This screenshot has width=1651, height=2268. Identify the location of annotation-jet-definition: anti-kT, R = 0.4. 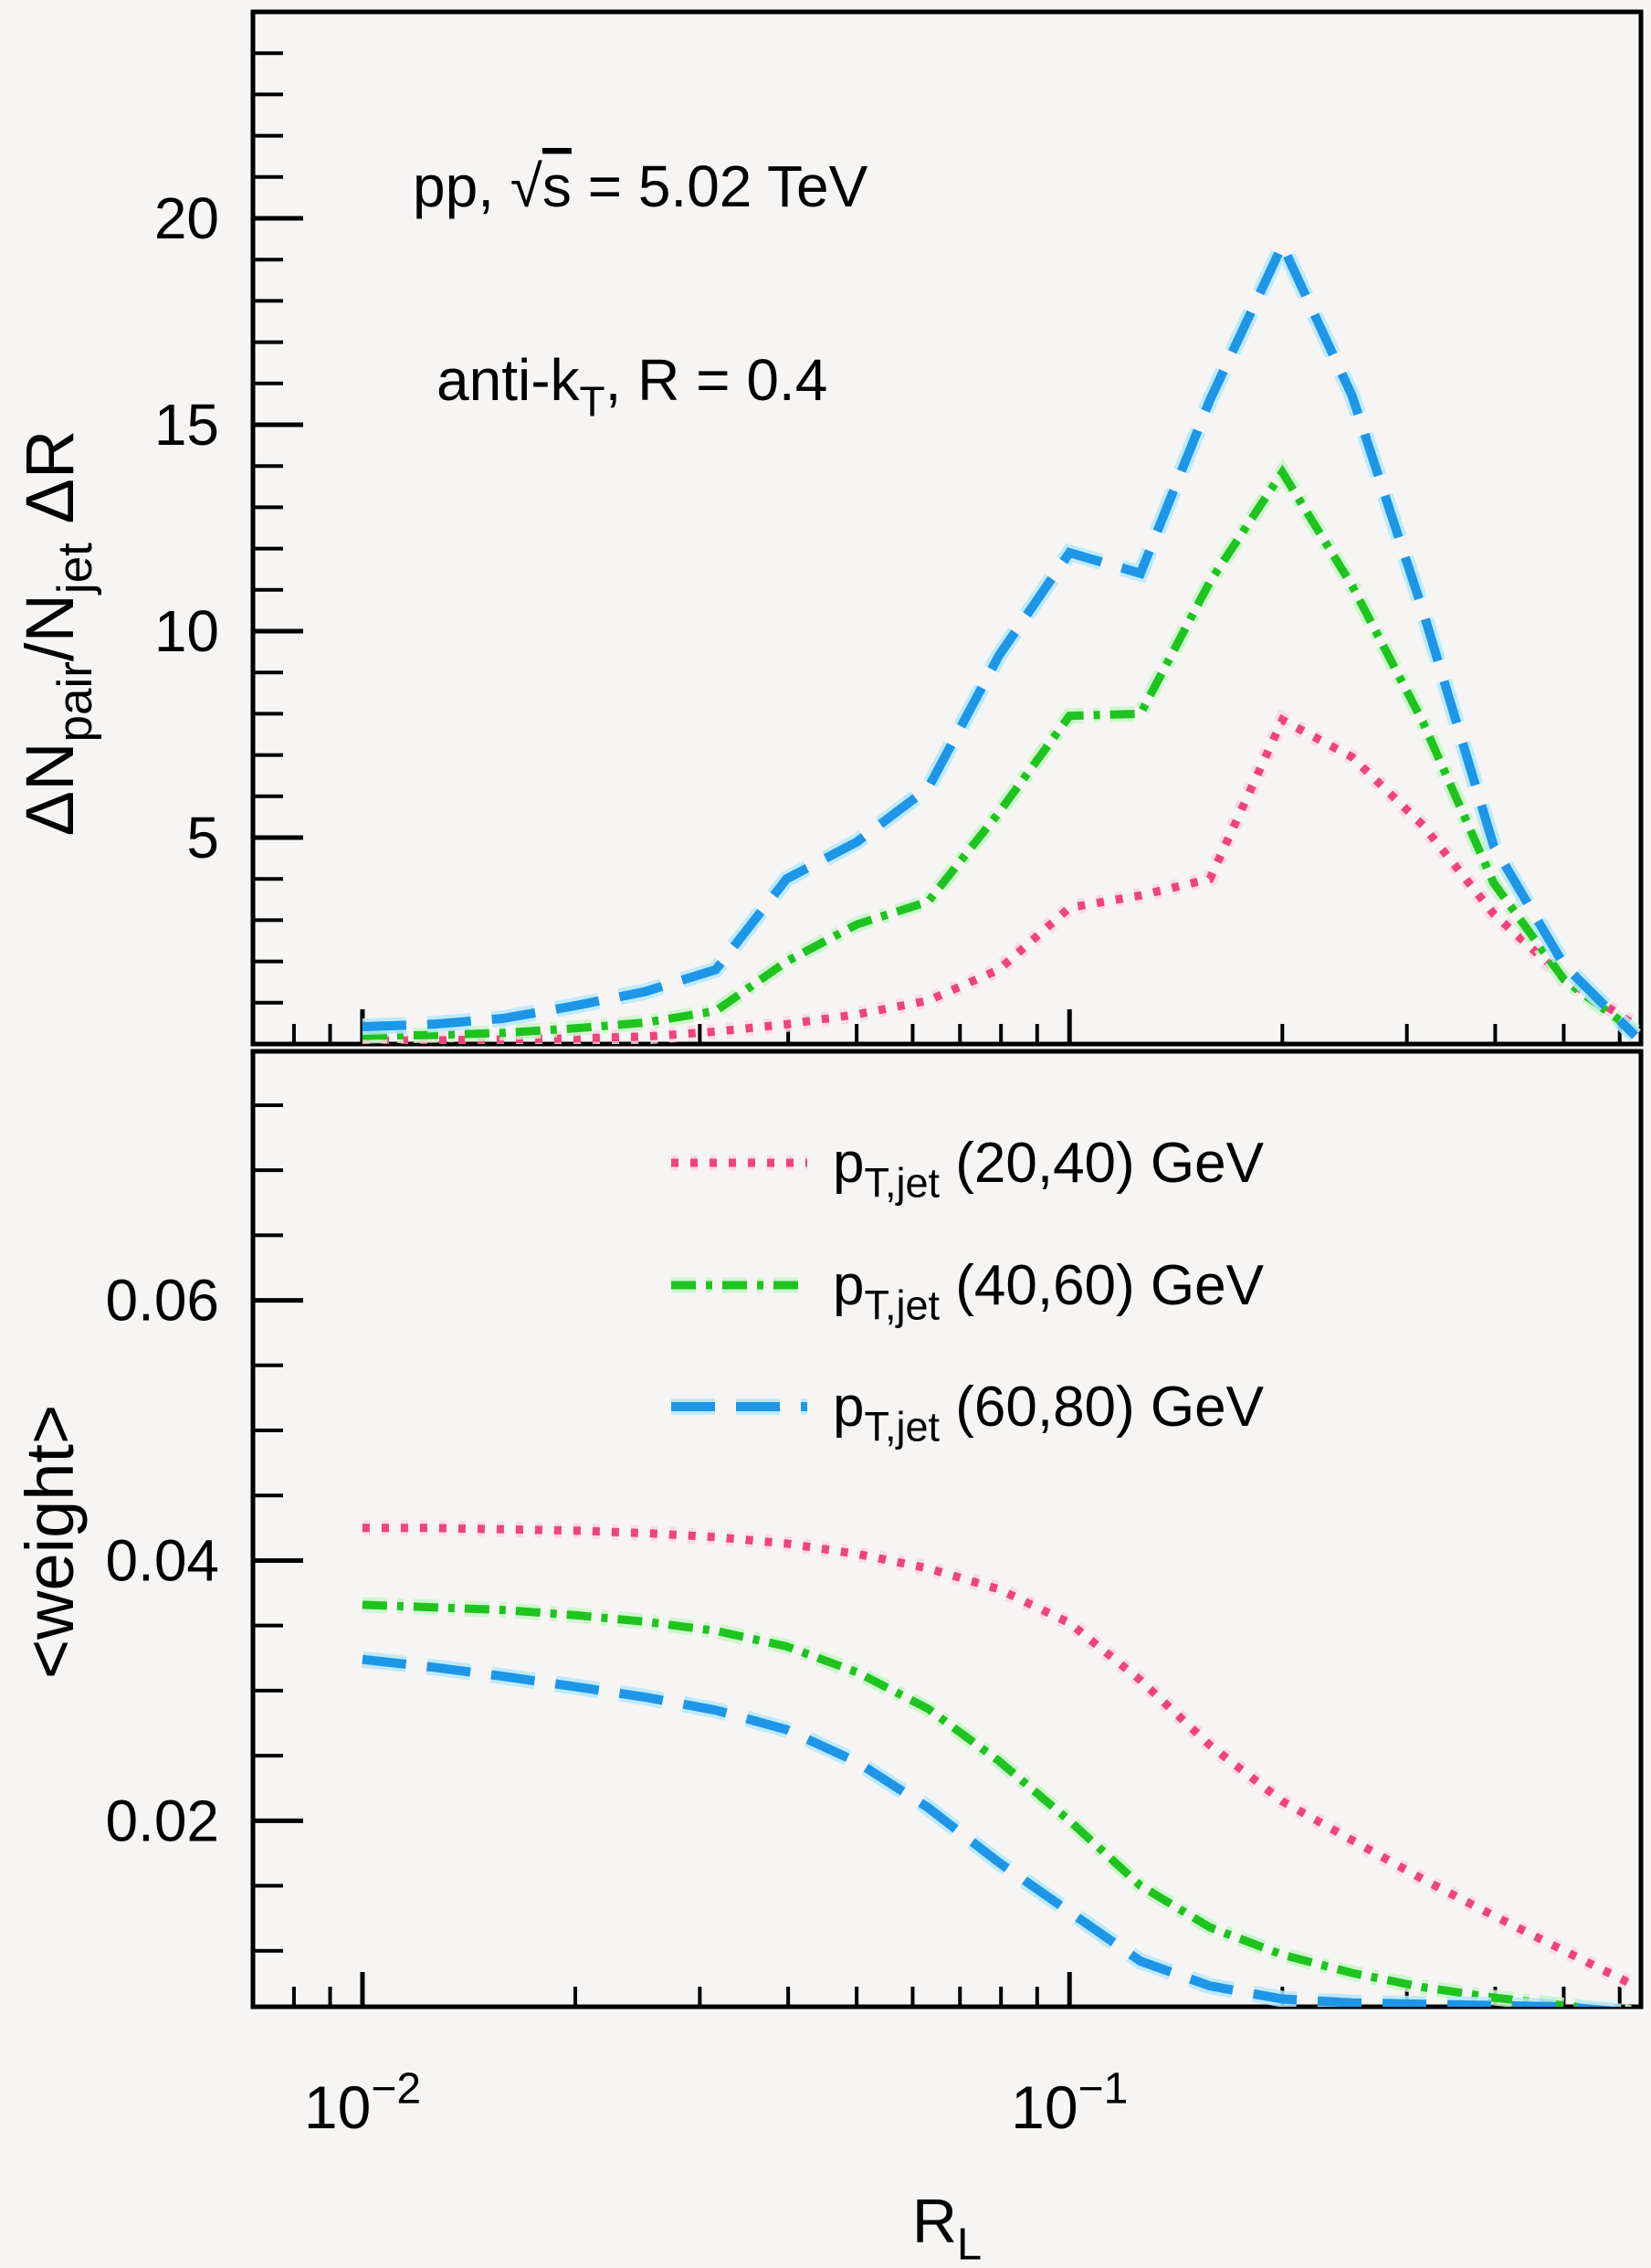
(631, 386).